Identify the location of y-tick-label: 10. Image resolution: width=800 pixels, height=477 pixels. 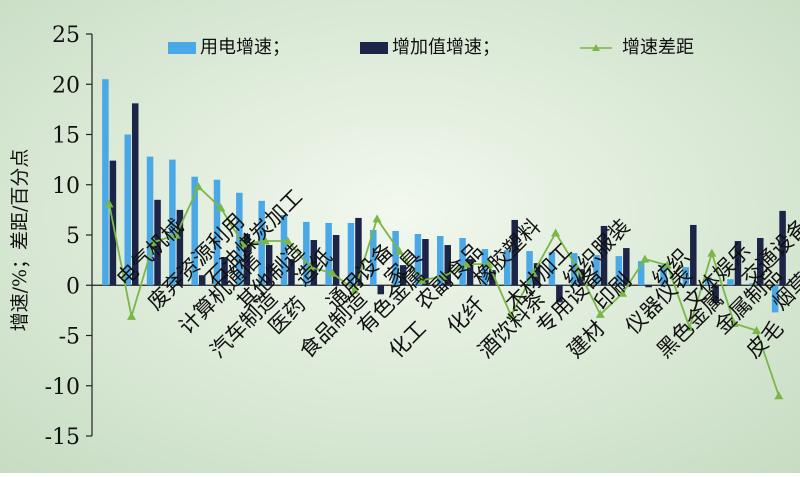
(66, 186).